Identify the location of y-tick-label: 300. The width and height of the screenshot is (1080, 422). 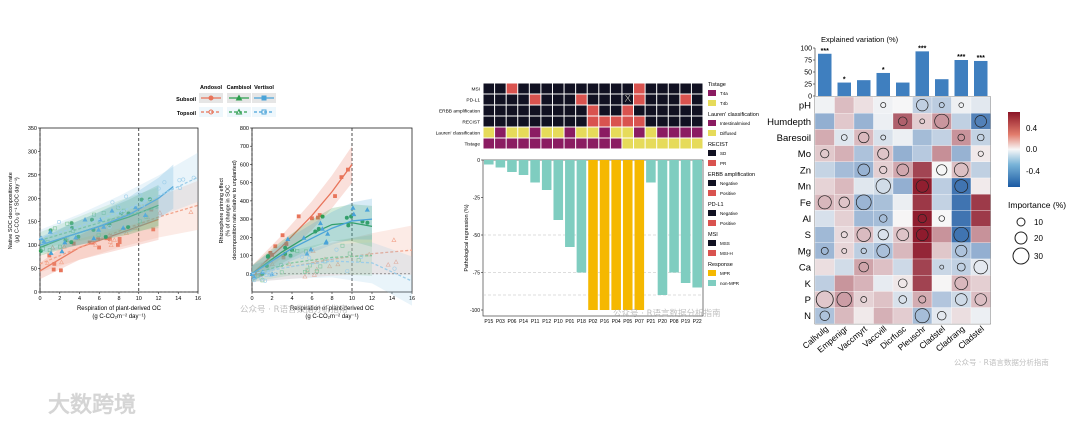
(32, 152).